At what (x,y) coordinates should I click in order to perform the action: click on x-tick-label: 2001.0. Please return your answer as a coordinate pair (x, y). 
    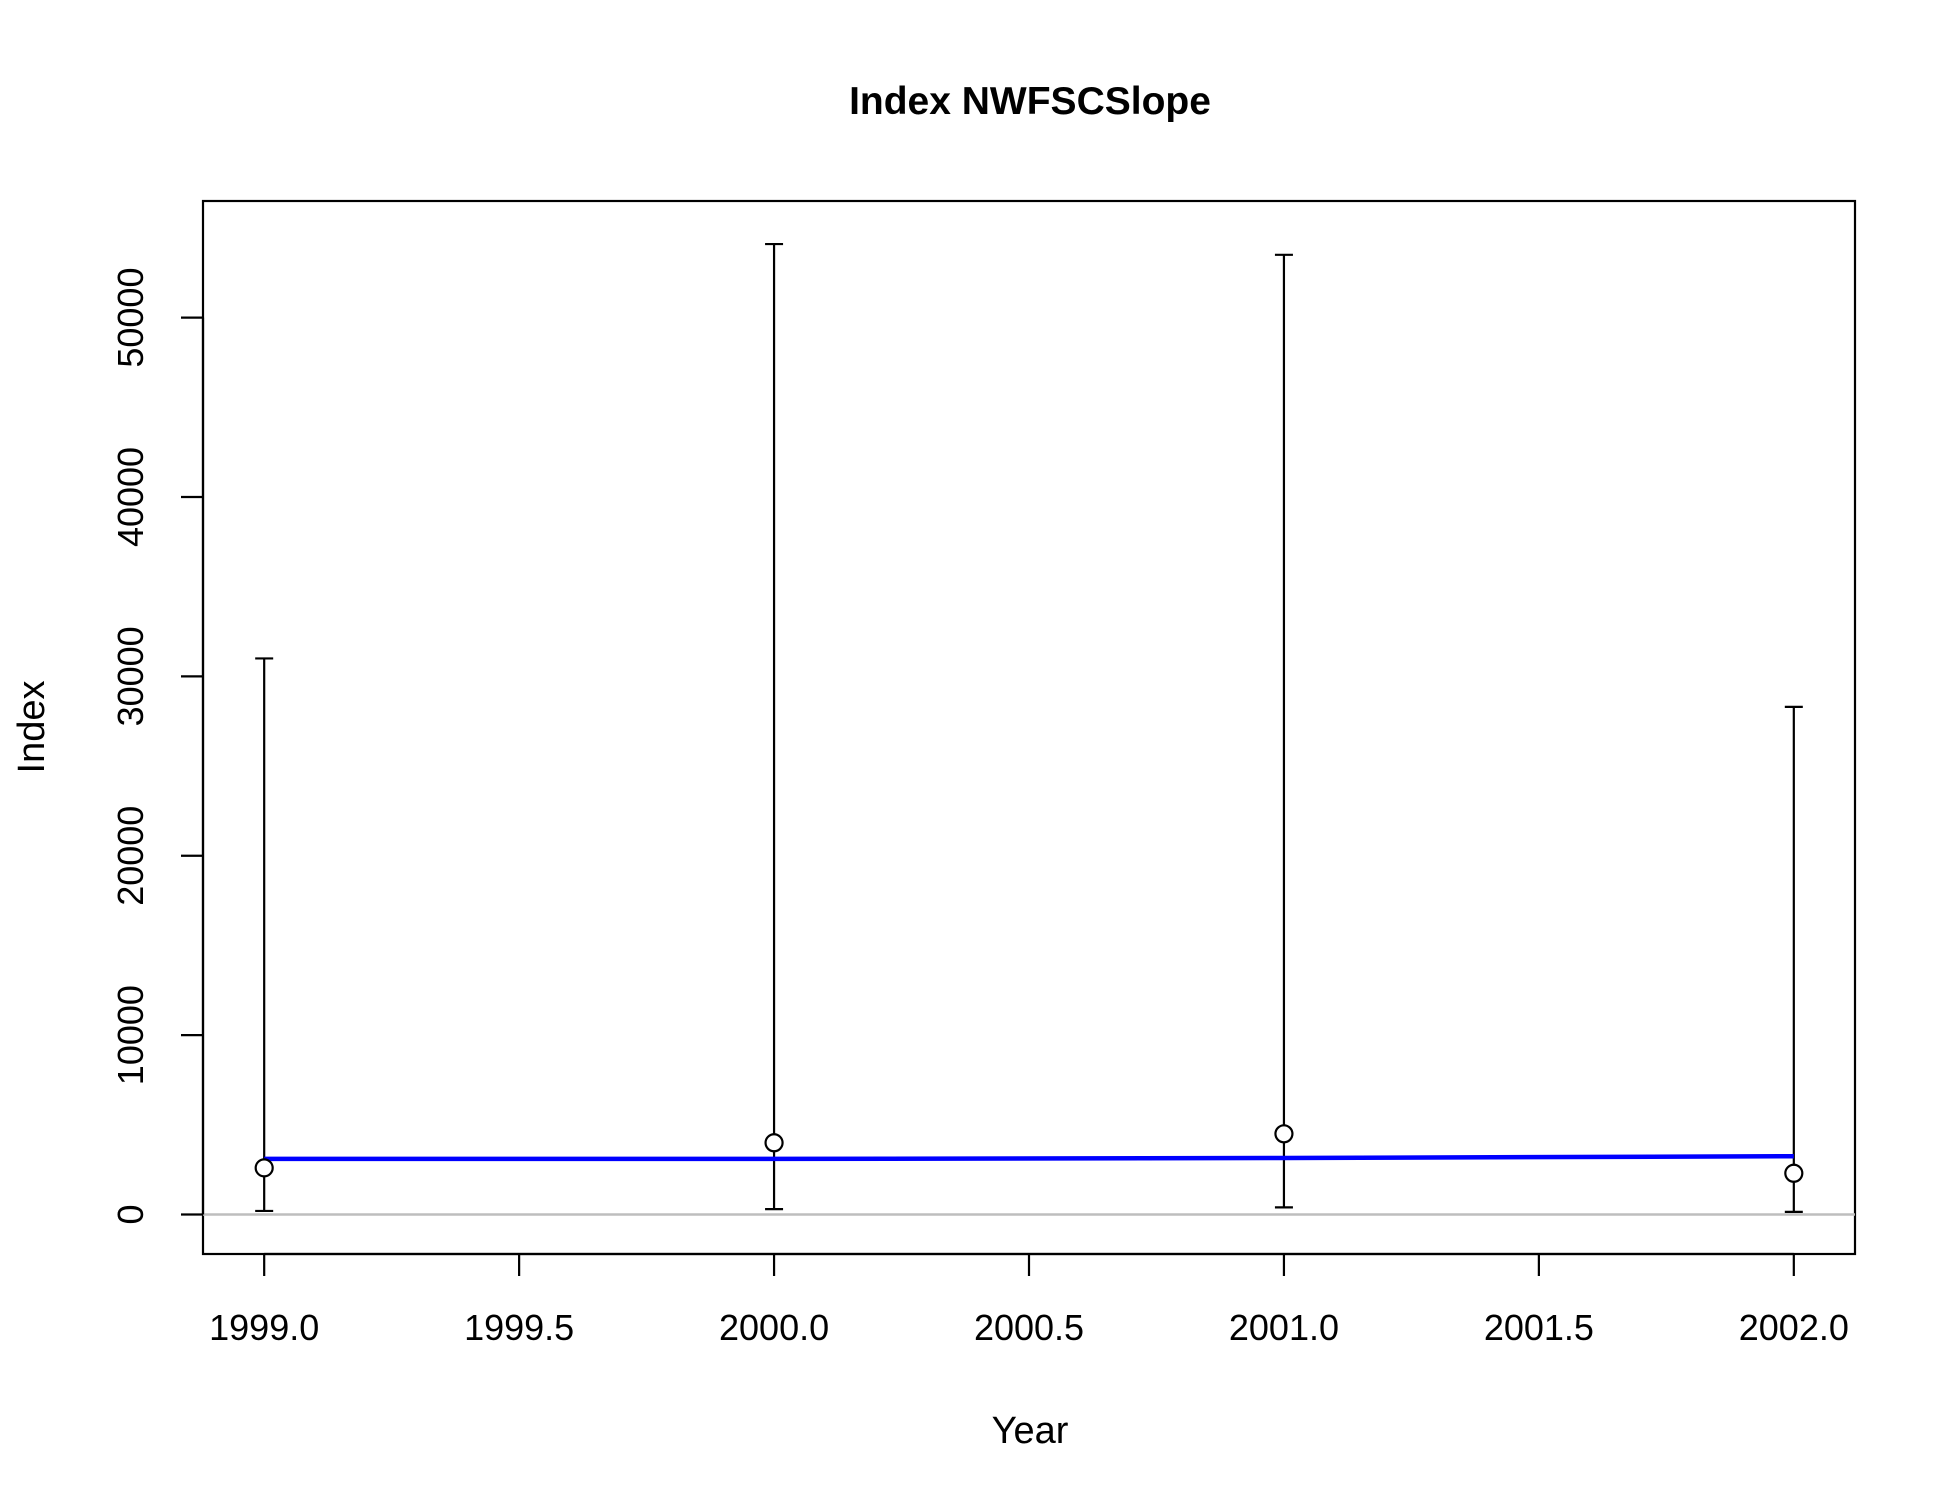
    Looking at the image, I should click on (1284, 1327).